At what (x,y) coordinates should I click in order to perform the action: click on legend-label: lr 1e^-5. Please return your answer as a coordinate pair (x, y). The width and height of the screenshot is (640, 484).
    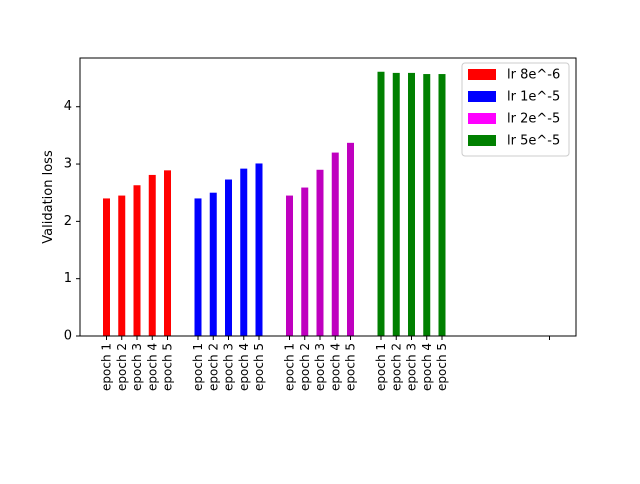
    Looking at the image, I should click on (533, 97).